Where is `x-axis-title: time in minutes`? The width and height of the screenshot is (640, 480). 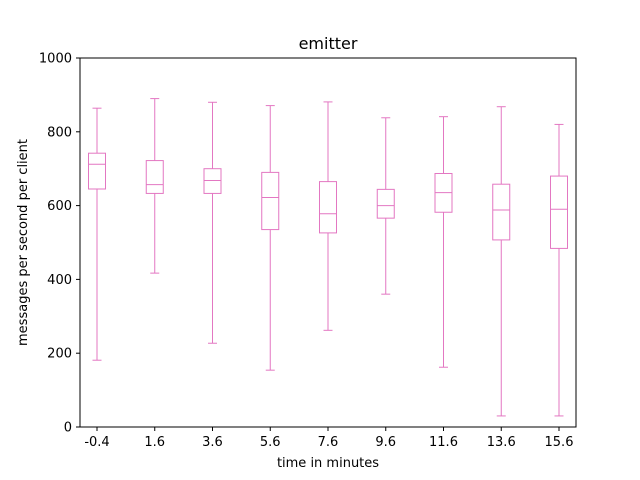 x-axis-title: time in minutes is located at coordinates (328, 463).